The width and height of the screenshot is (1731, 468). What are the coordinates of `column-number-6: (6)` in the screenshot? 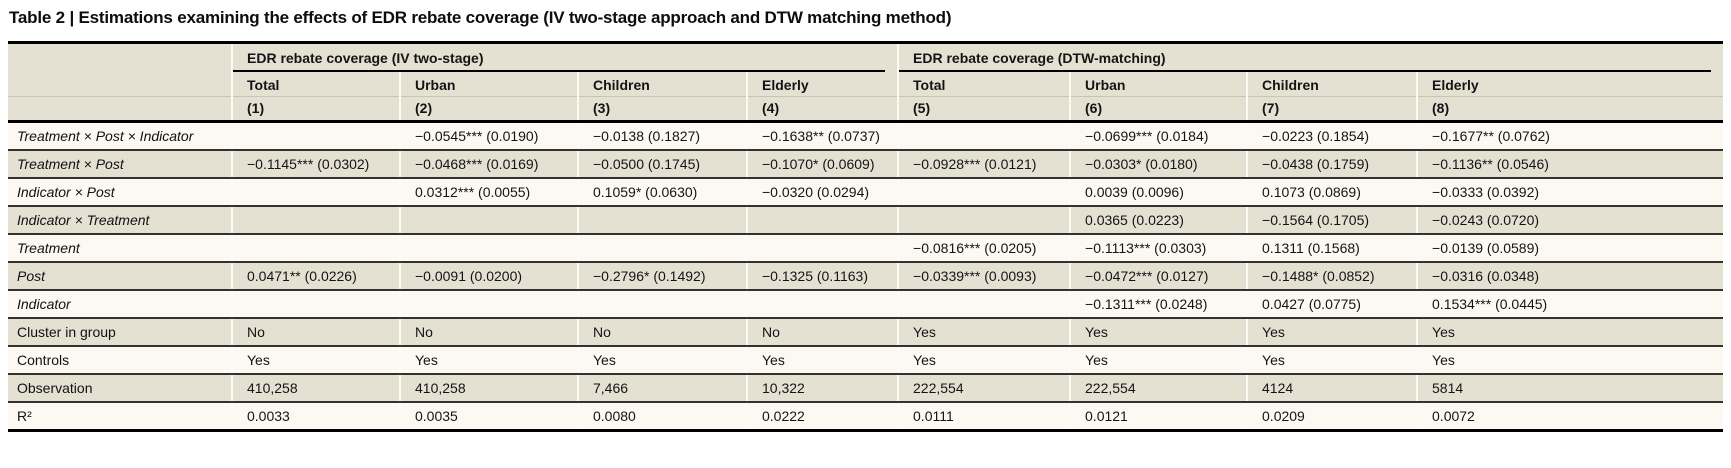 It's located at (1158, 109).